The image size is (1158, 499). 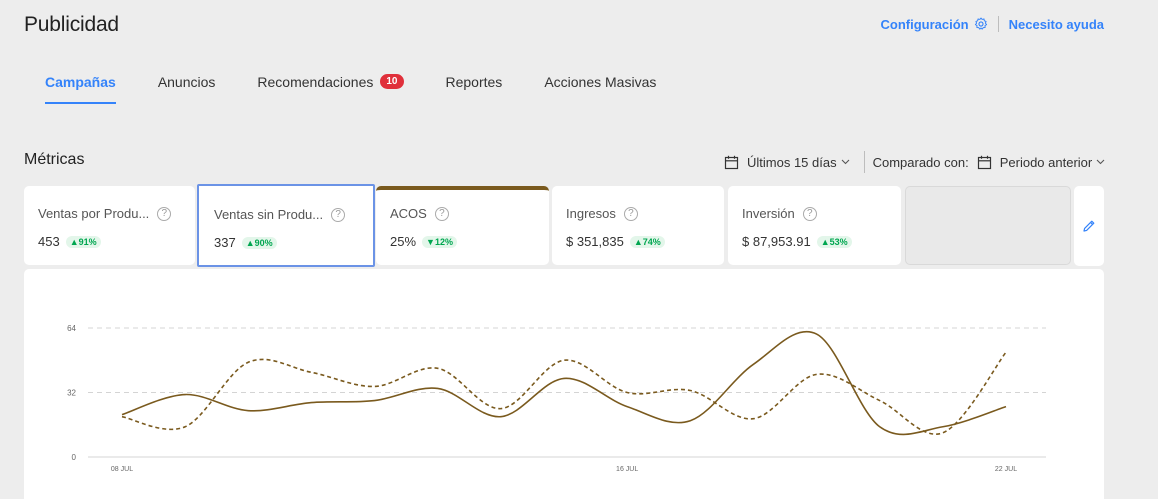 I want to click on metric-value-text: 25%, so click(x=403, y=241).